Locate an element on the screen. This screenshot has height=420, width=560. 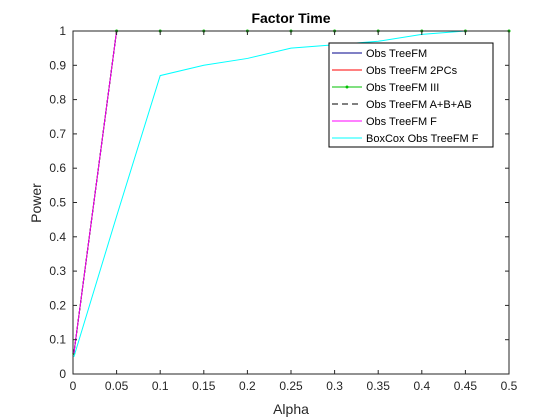
y-tick-label-6: 0.6 is located at coordinates (57, 168).